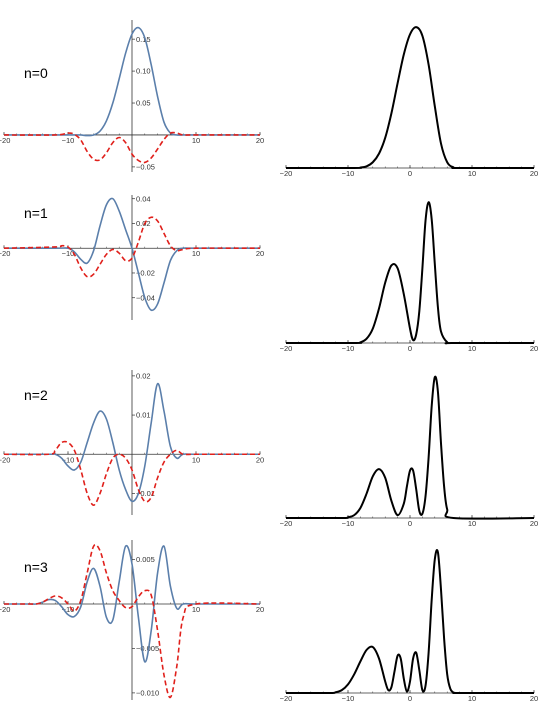 The width and height of the screenshot is (542, 722). I want to click on panel-6: −20 −10 0 10 20, so click(409, 451).